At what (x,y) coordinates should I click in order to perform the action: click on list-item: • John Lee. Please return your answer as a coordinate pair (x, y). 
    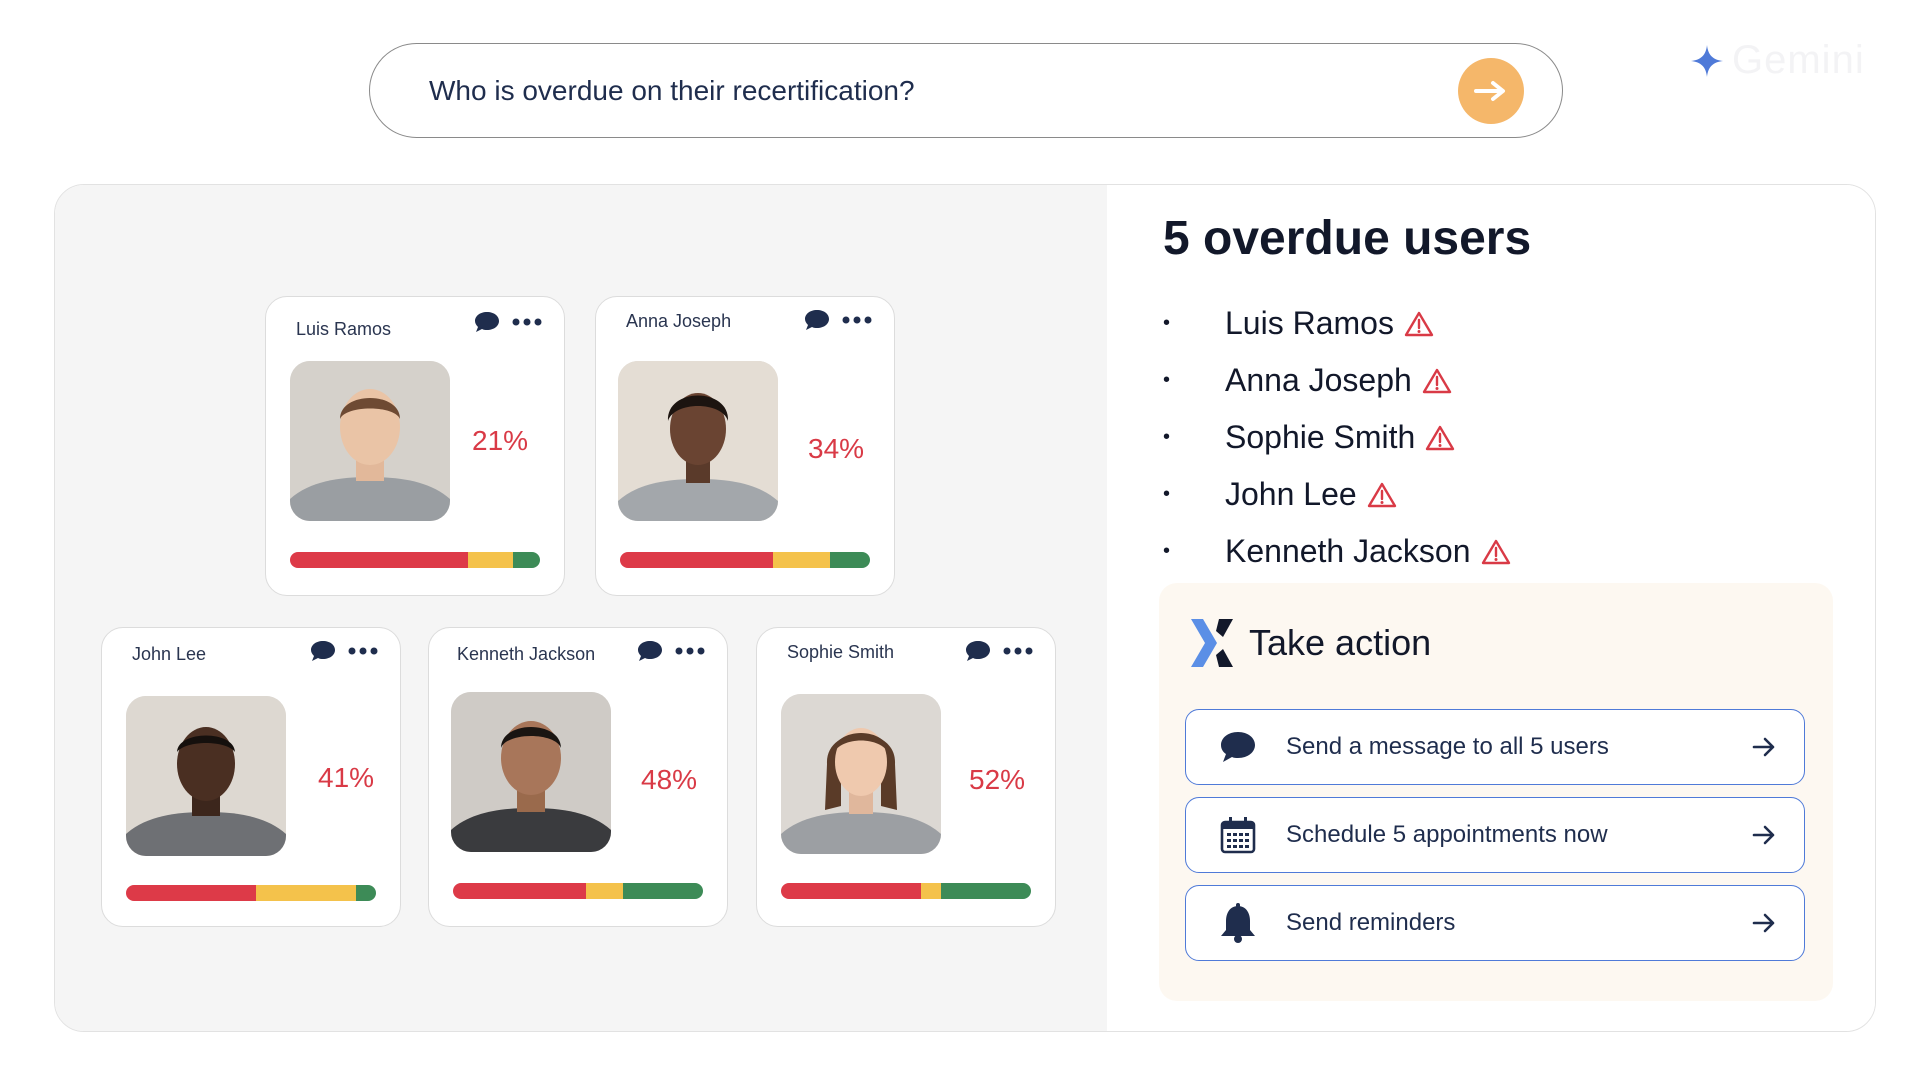
    Looking at the image, I should click on (1337, 494).